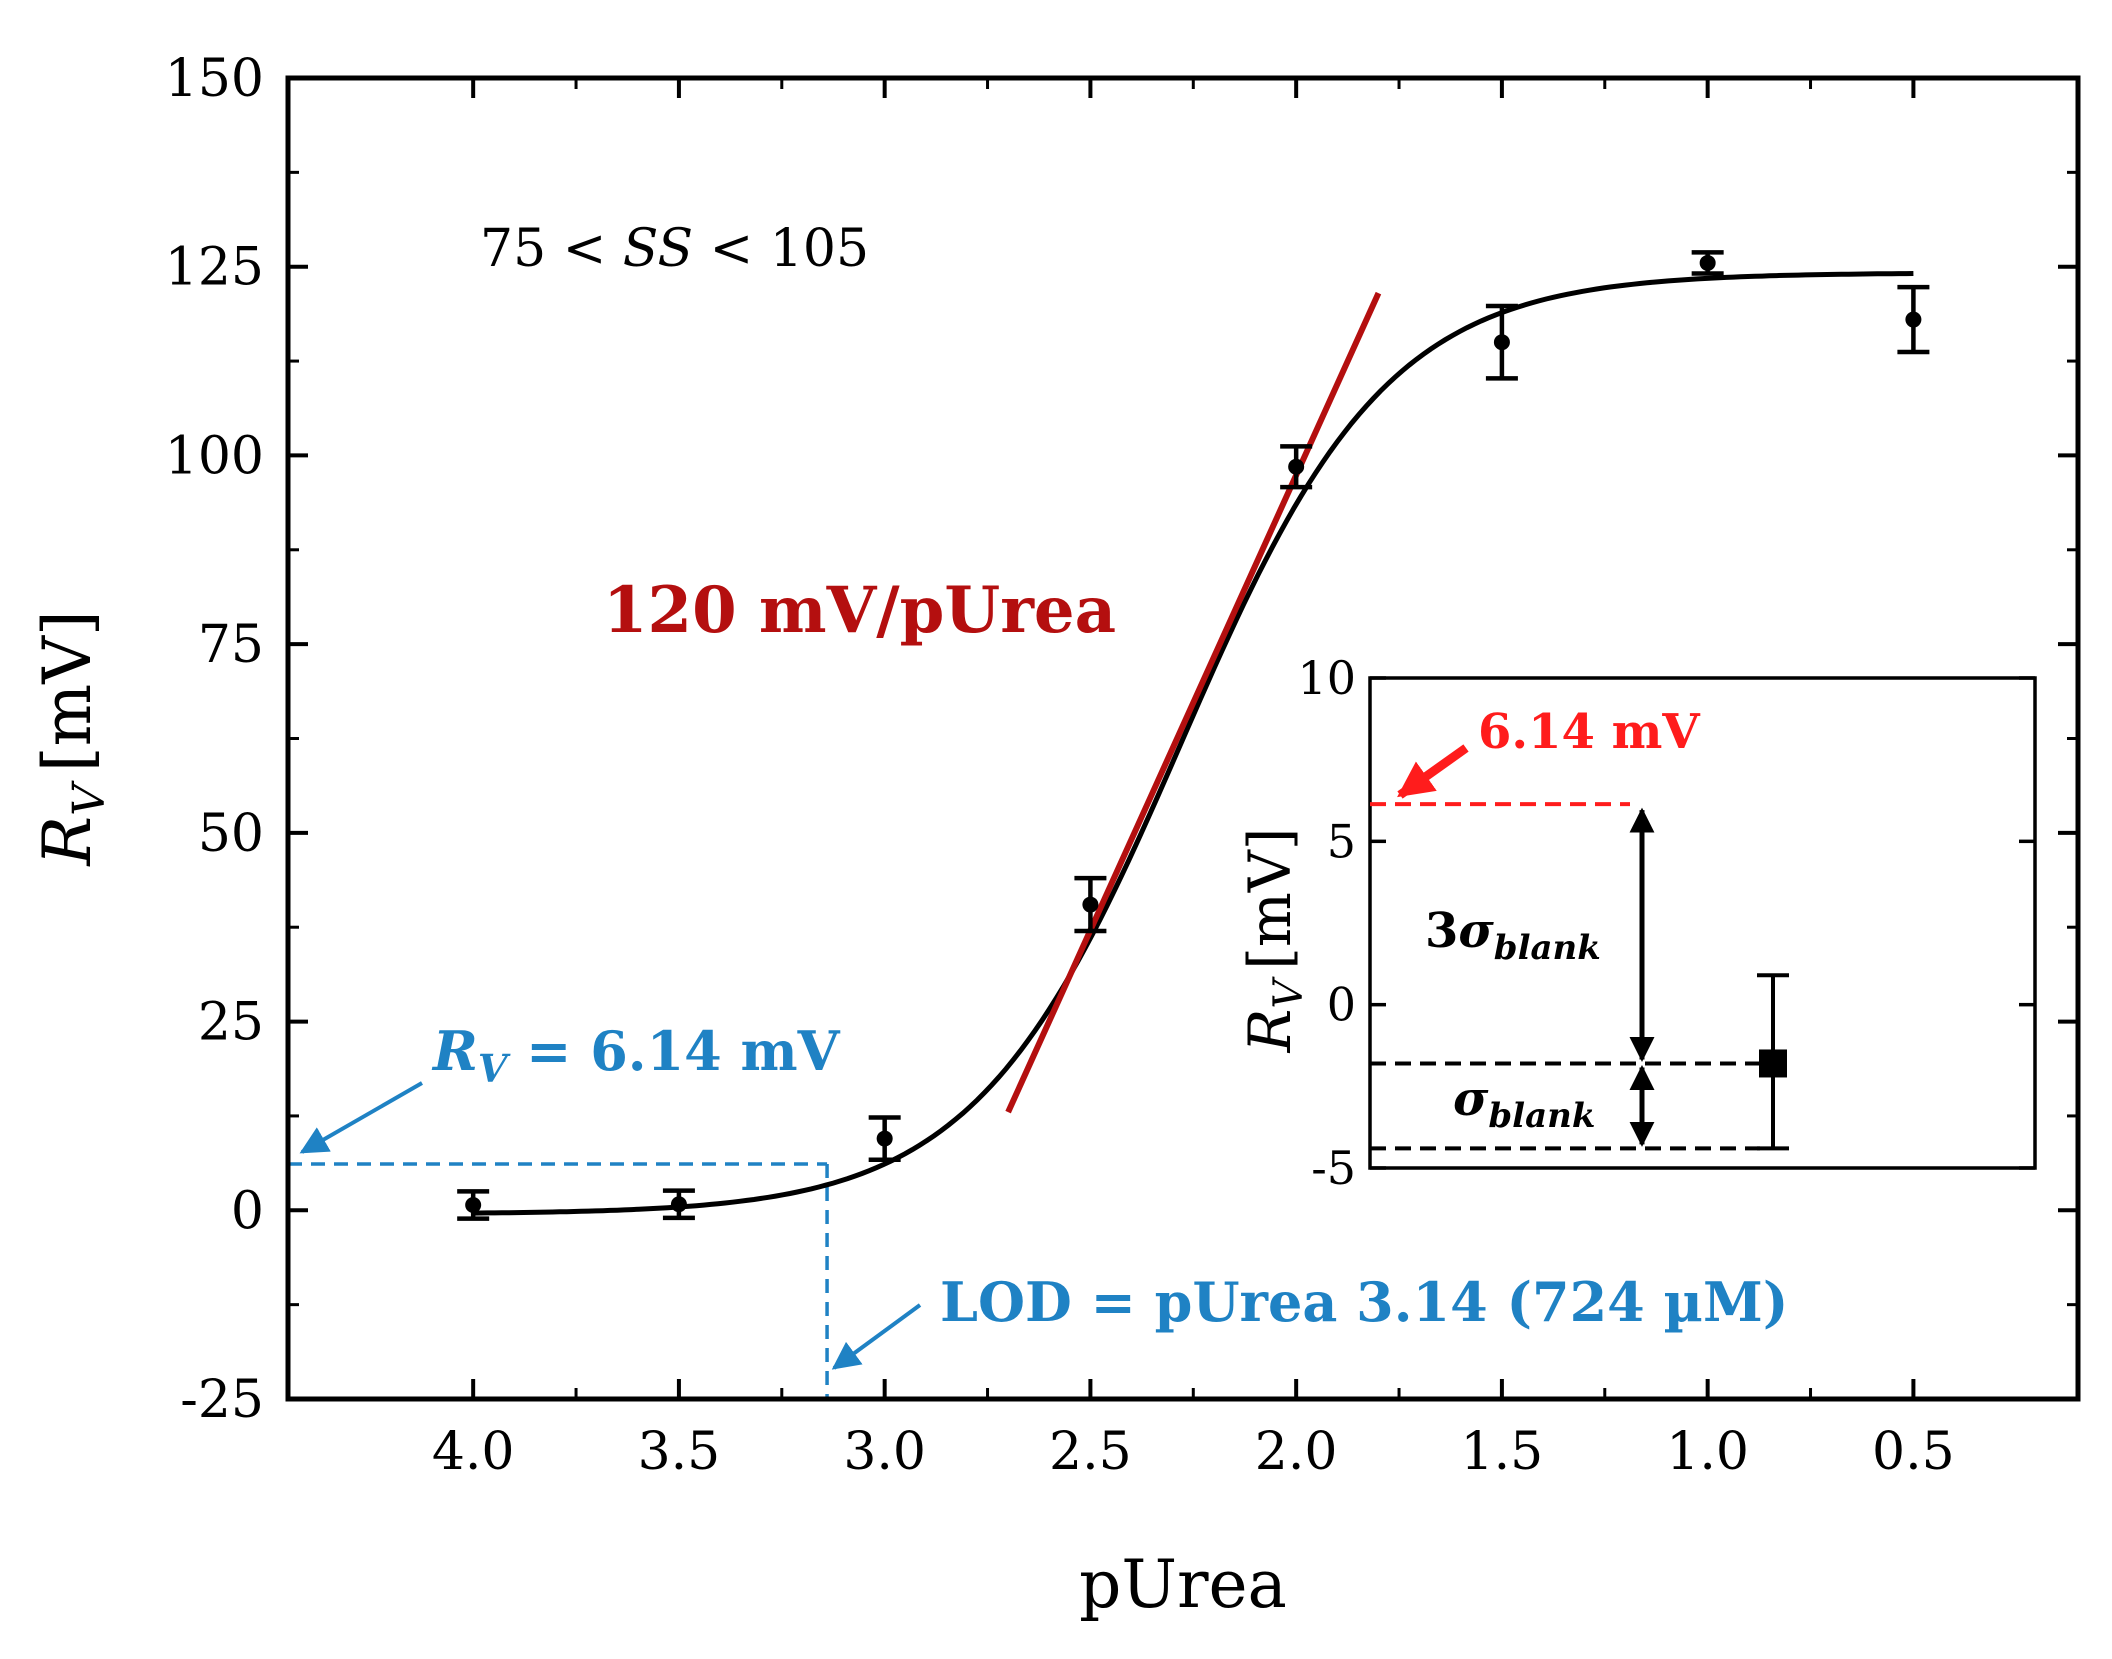  I want to click on inset-threshold-label: 6.14 mV, so click(1589, 732).